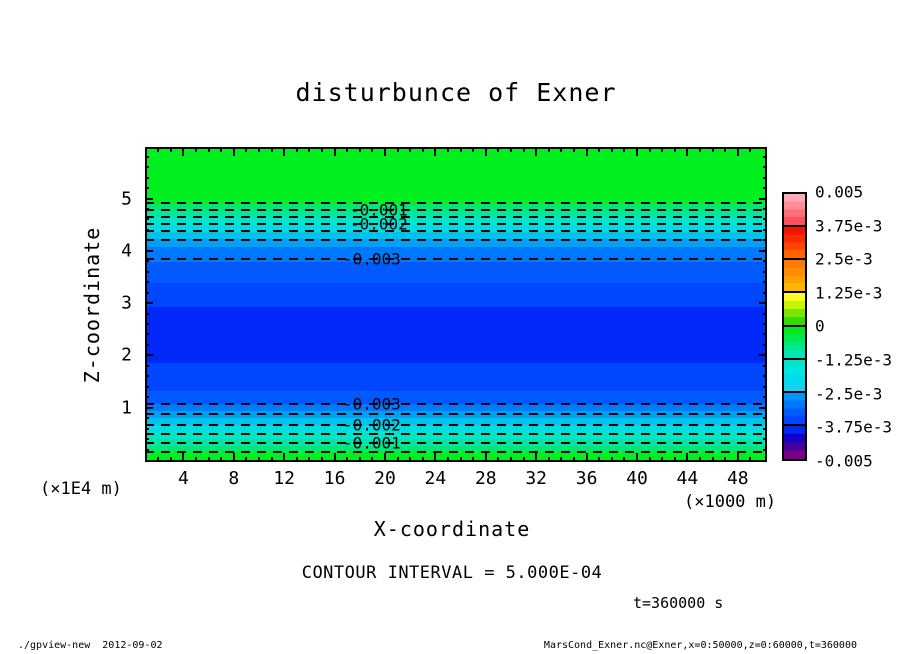  What do you see at coordinates (849, 226) in the screenshot?
I see `colorbar-tick-label: 3.75e-3` at bounding box center [849, 226].